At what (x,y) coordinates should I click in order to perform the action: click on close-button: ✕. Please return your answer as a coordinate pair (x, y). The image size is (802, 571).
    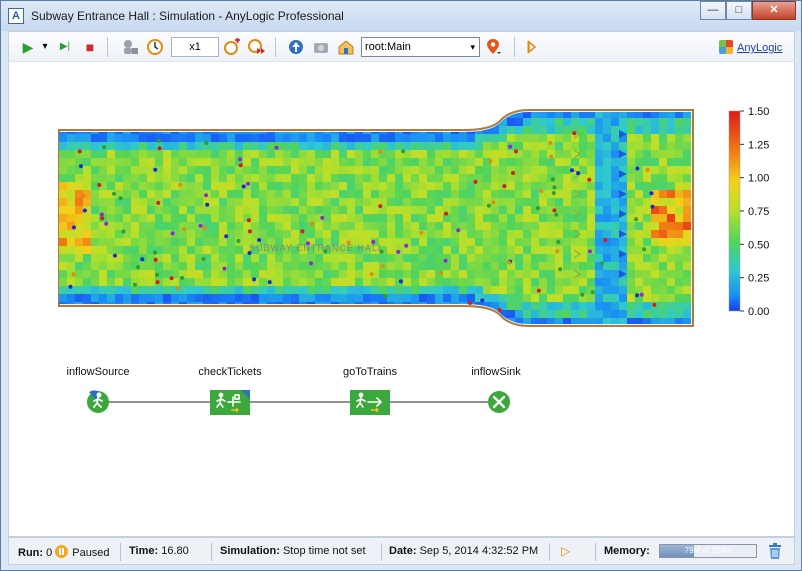
    Looking at the image, I should click on (774, 10).